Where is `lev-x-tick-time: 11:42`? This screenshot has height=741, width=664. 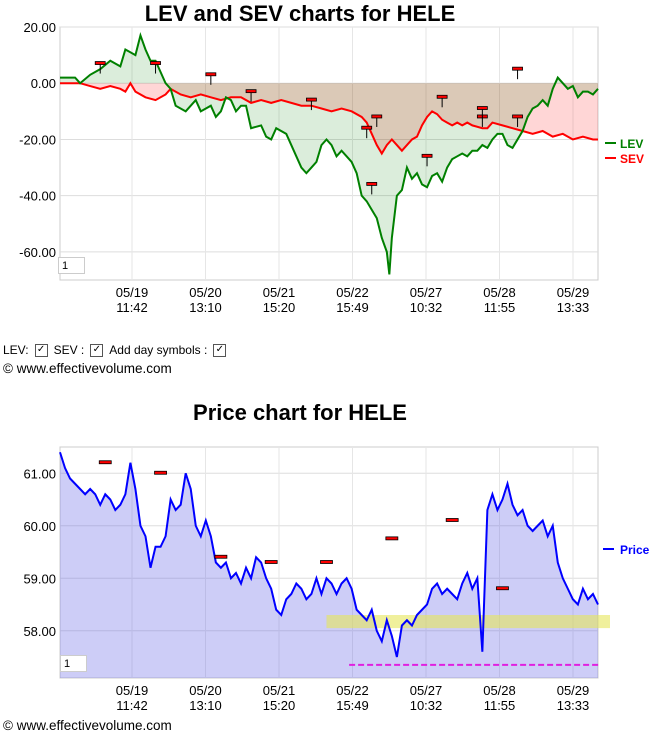 lev-x-tick-time: 11:42 is located at coordinates (132, 307).